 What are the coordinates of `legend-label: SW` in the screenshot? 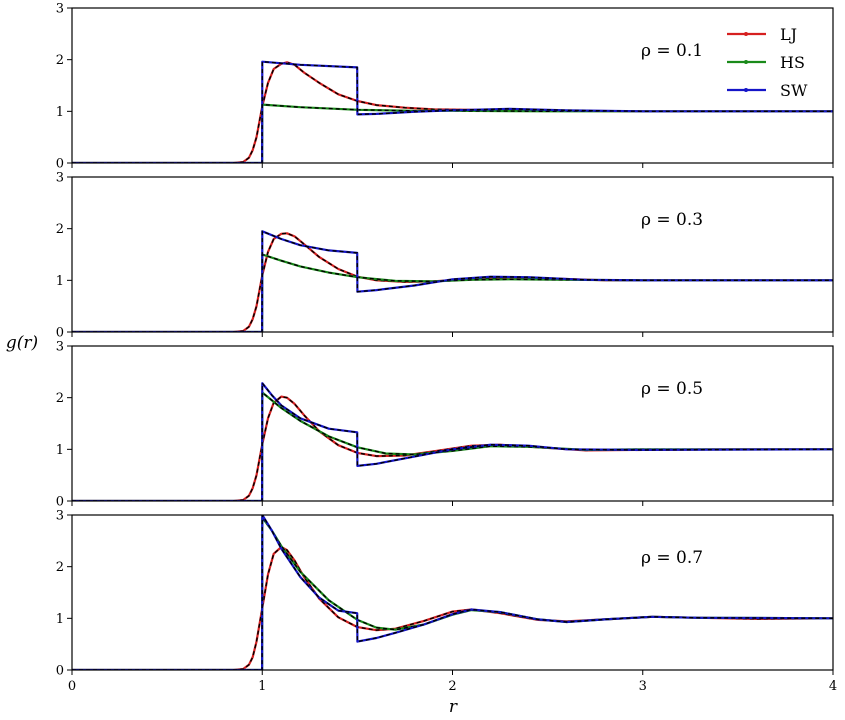 It's located at (794, 90).